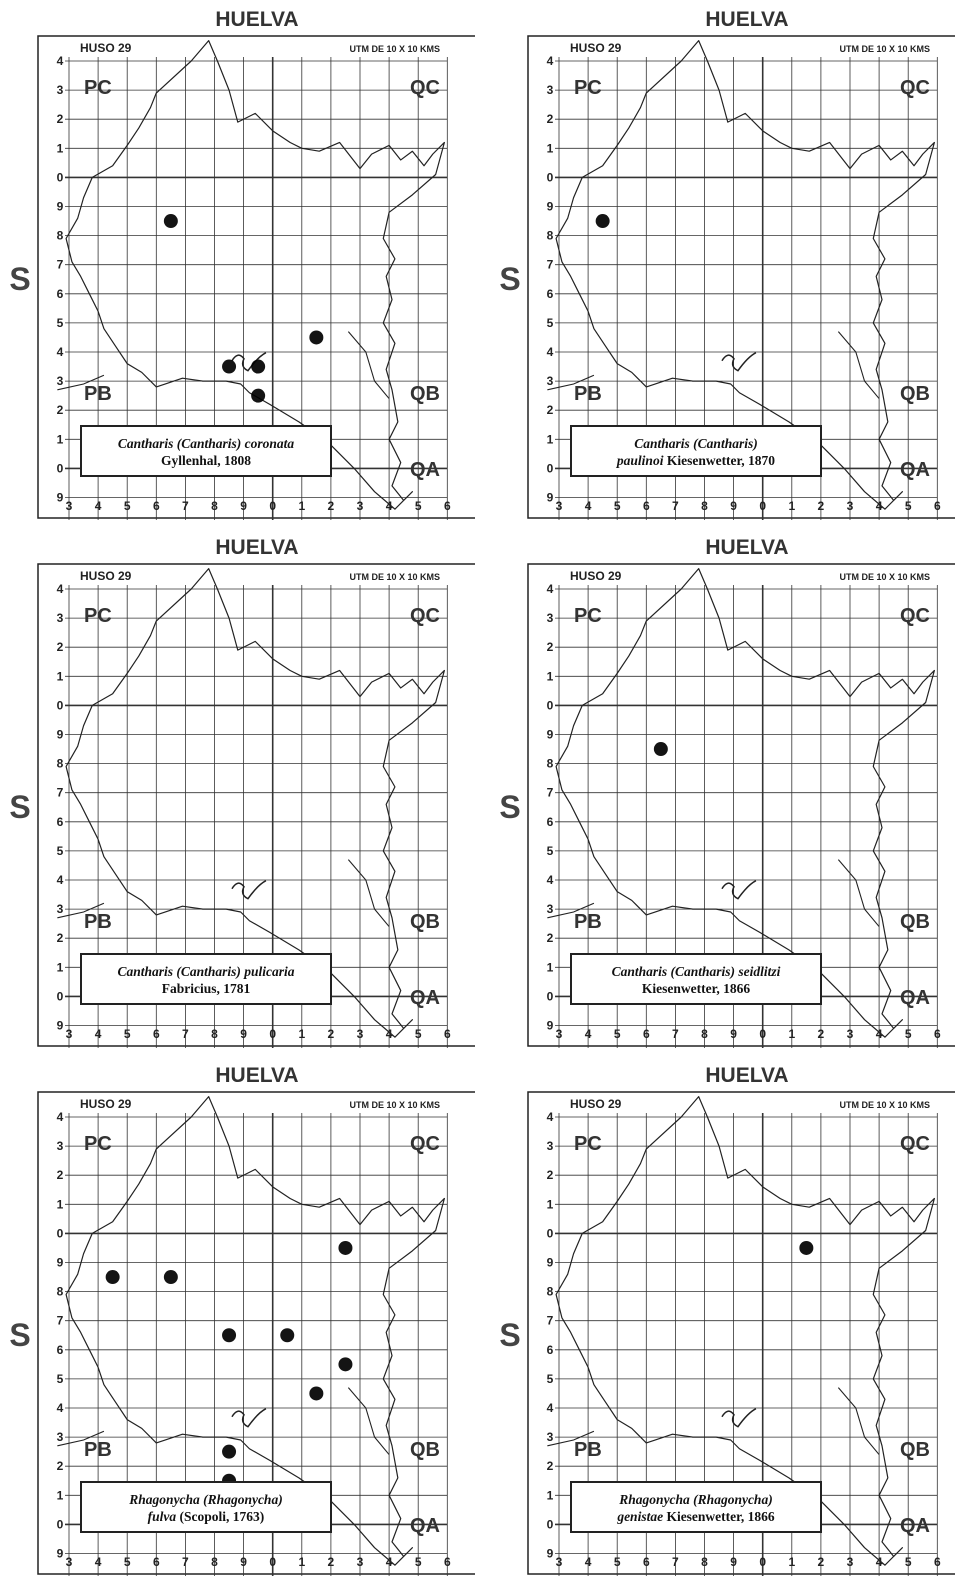 The height and width of the screenshot is (1576, 955). I want to click on species-author-line: genistae Kiesenwetter, 1866, so click(696, 1516).